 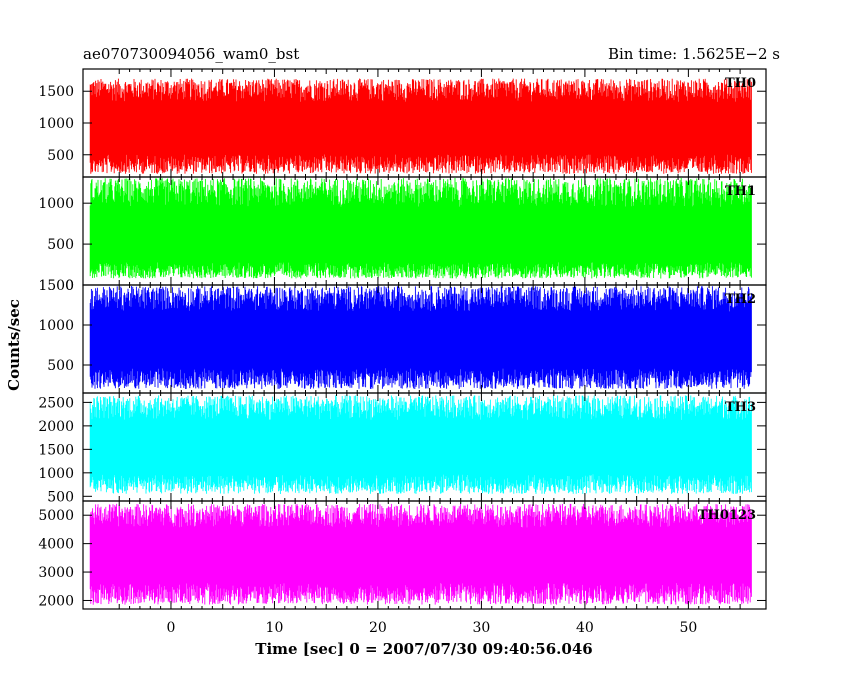 I want to click on x-tick-label: 10, so click(x=275, y=628).